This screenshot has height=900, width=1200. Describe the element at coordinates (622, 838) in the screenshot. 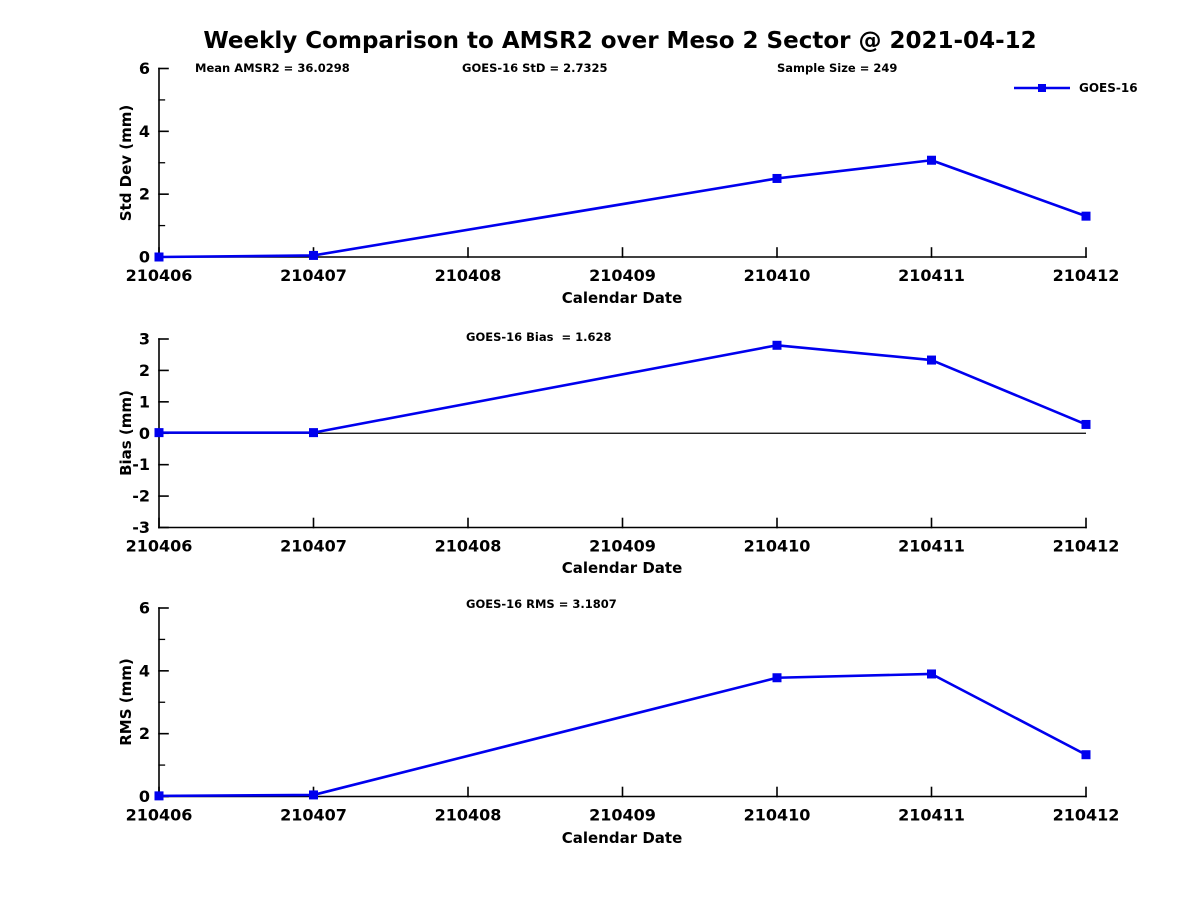

I see `calendar-date-label-bottom: Calendar Date` at that location.